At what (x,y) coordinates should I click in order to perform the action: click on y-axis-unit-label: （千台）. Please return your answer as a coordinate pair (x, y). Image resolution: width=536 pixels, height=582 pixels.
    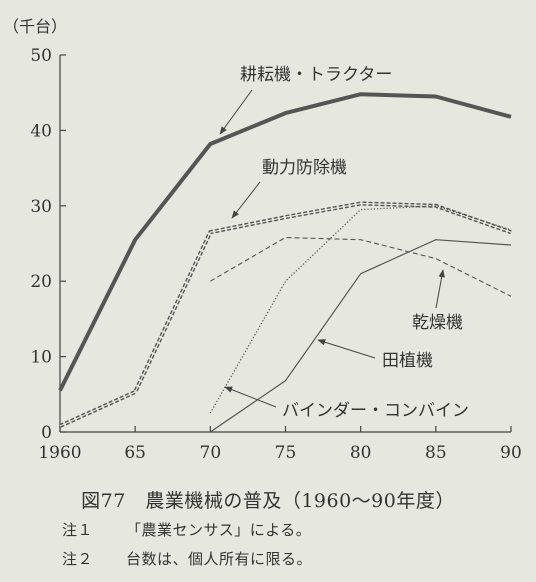
    Looking at the image, I should click on (35, 26).